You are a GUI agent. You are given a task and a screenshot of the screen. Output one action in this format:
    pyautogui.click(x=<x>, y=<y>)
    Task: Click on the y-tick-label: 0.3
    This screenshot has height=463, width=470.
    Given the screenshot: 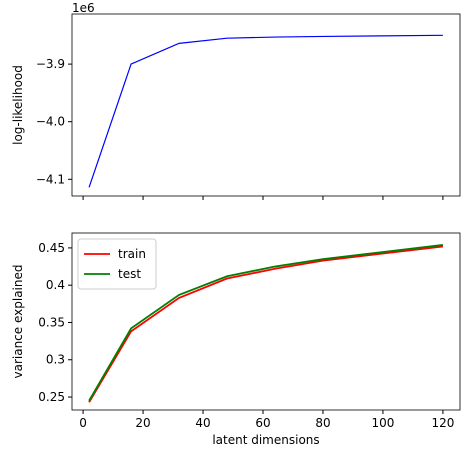 What is the action you would take?
    pyautogui.click(x=55, y=360)
    